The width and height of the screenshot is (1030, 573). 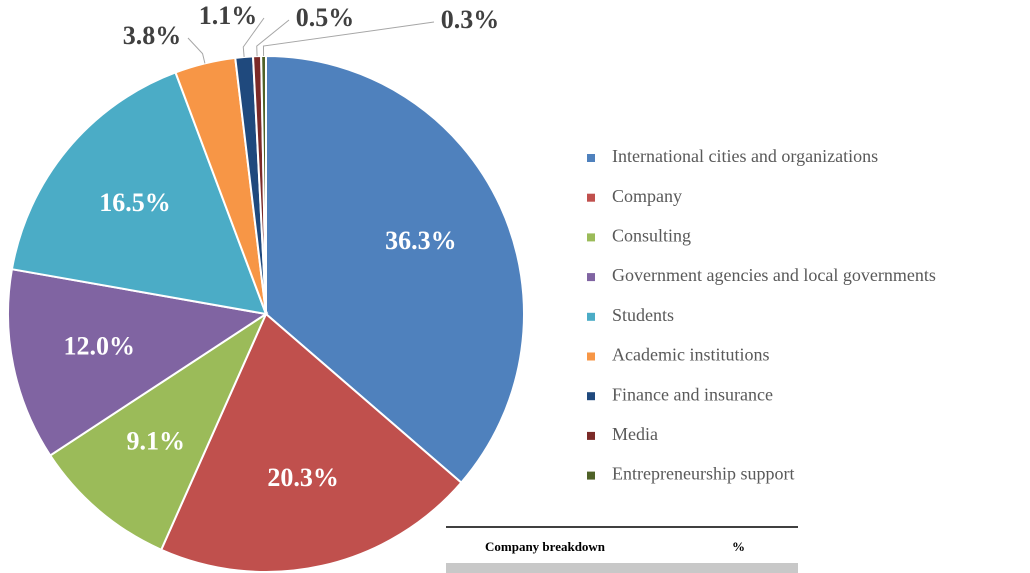 What do you see at coordinates (690, 355) in the screenshot?
I see `legend-label: Academic institutions` at bounding box center [690, 355].